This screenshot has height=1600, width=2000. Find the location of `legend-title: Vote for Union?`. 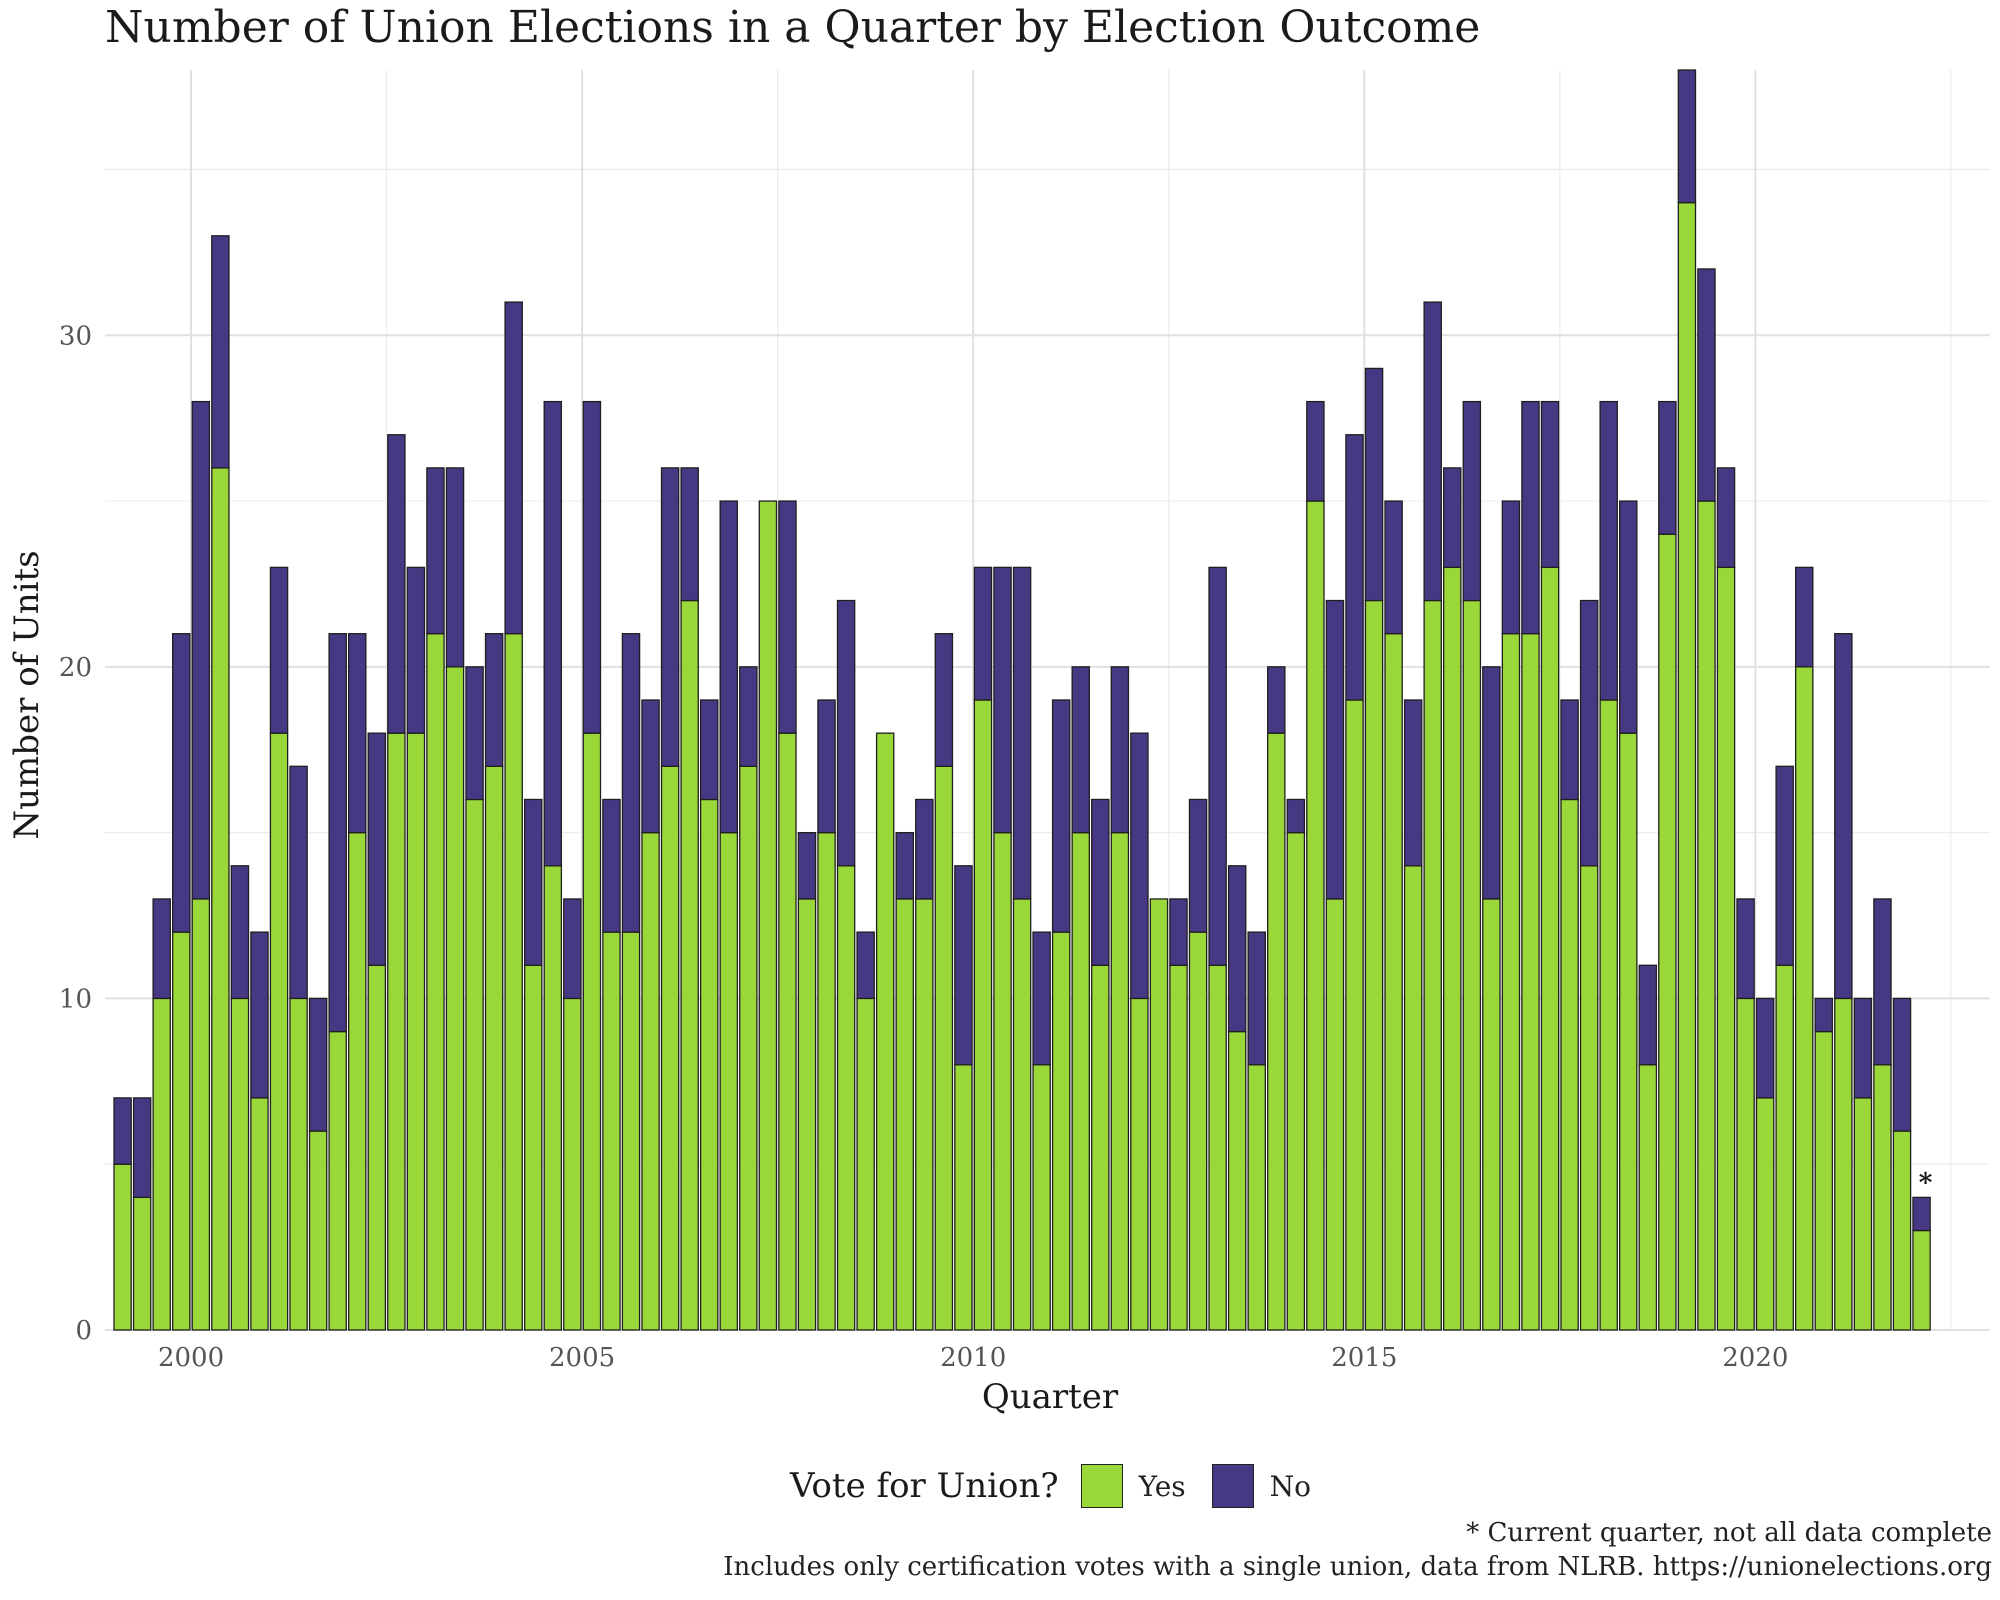

legend-title: Vote for Union? is located at coordinates (924, 1486).